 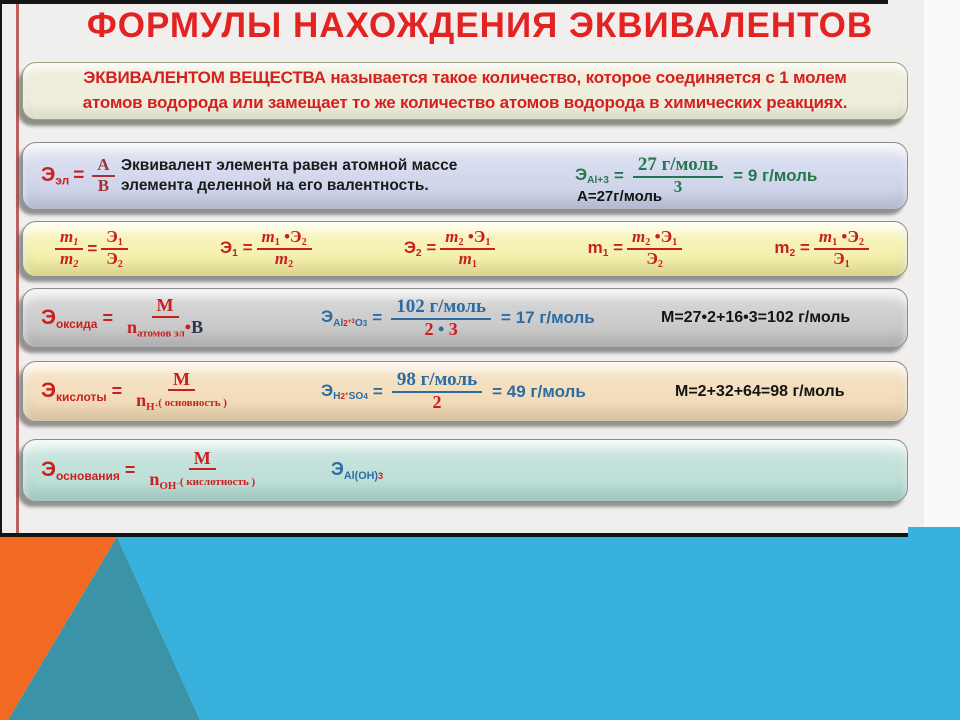 What do you see at coordinates (1, 268) in the screenshot?
I see `left-border` at bounding box center [1, 268].